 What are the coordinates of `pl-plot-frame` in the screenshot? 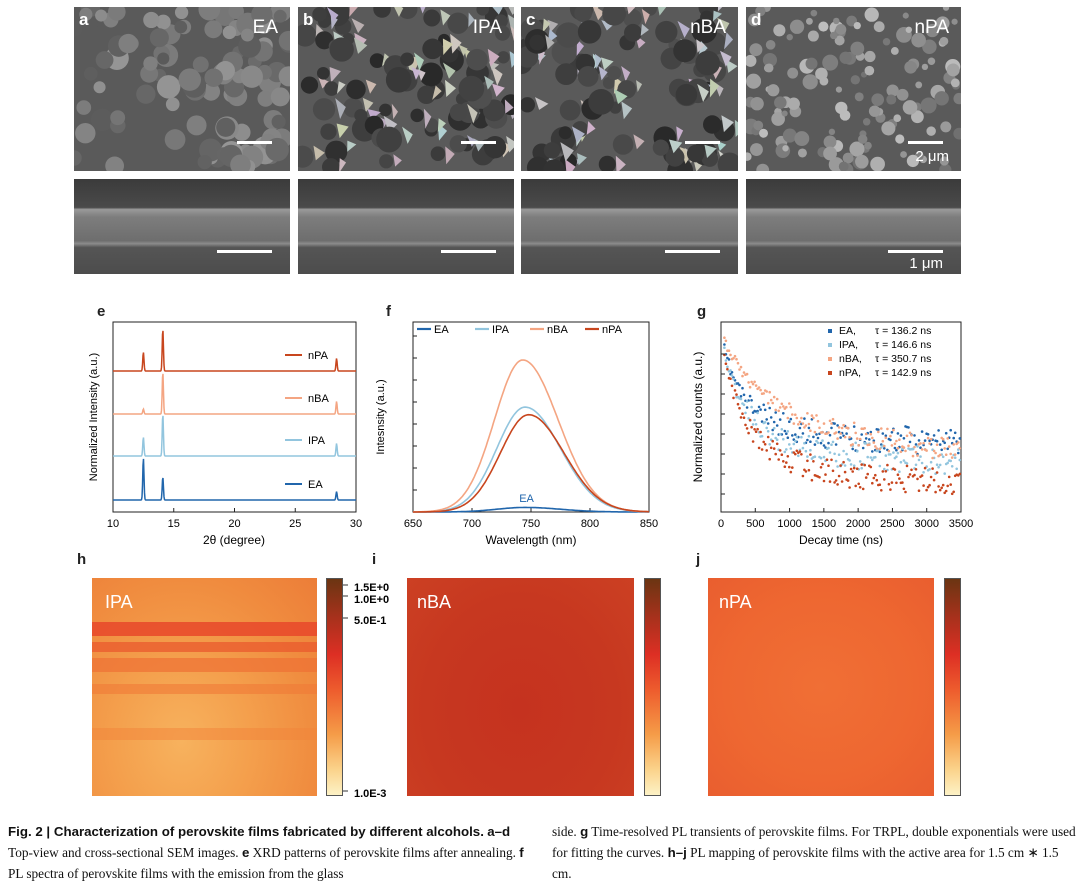 It's located at (531, 417).